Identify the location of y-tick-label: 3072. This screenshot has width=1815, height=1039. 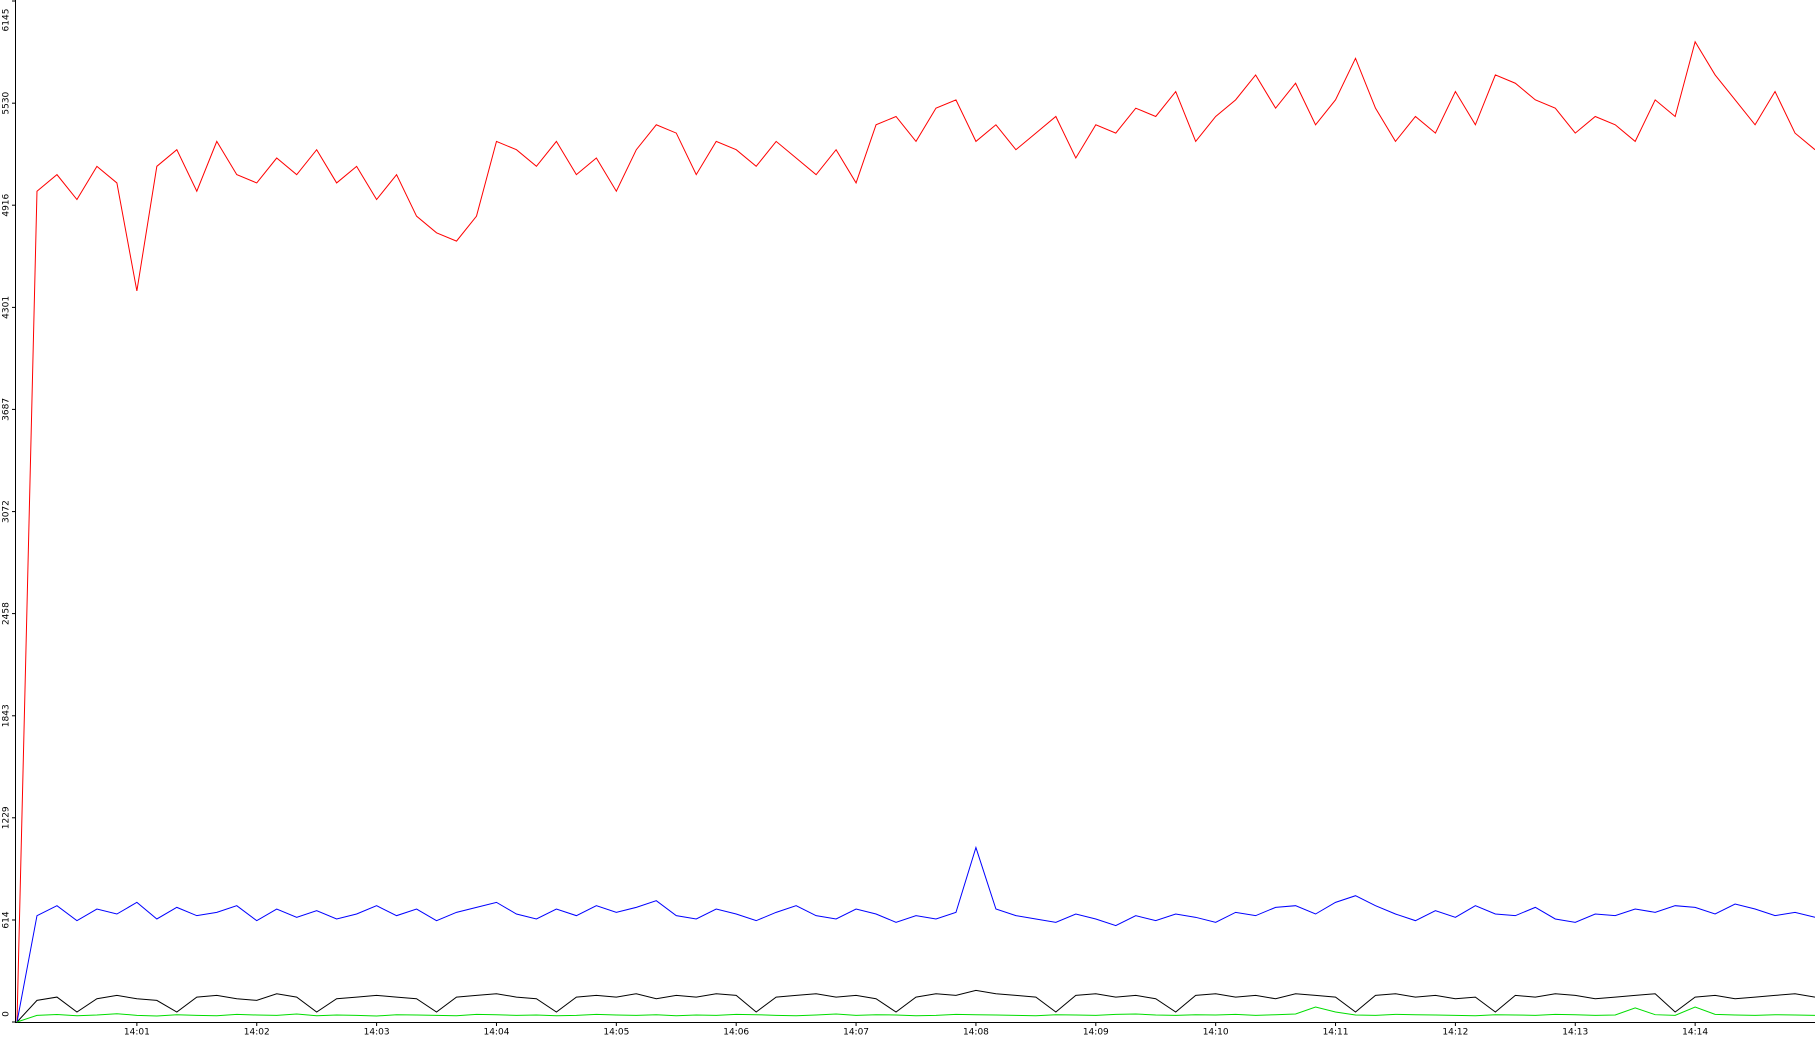
(7, 511).